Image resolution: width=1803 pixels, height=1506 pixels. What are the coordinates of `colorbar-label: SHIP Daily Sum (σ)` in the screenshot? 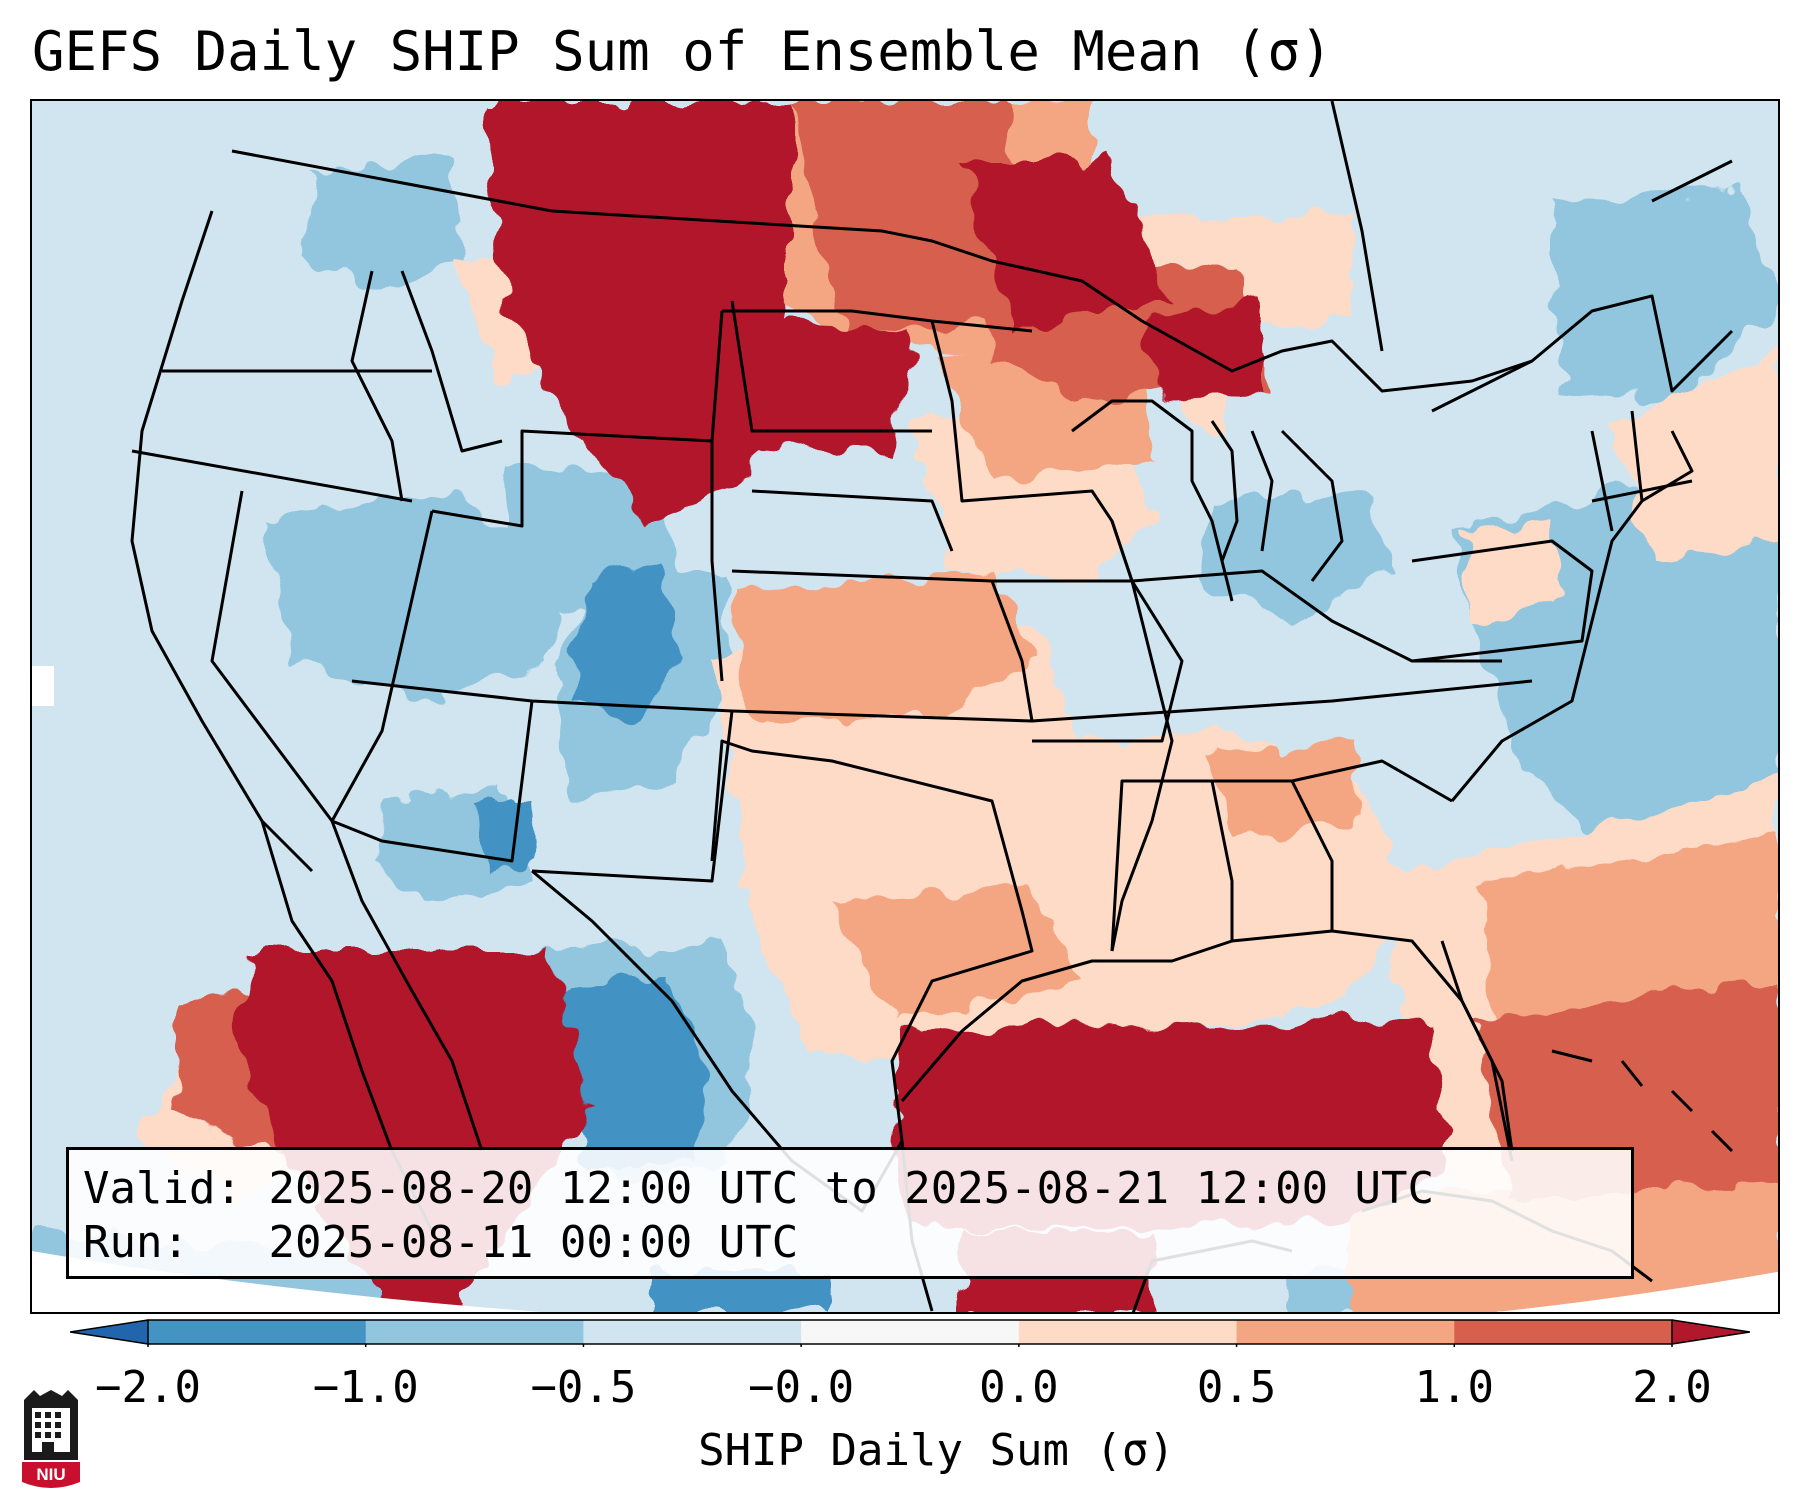 It's located at (936, 1450).